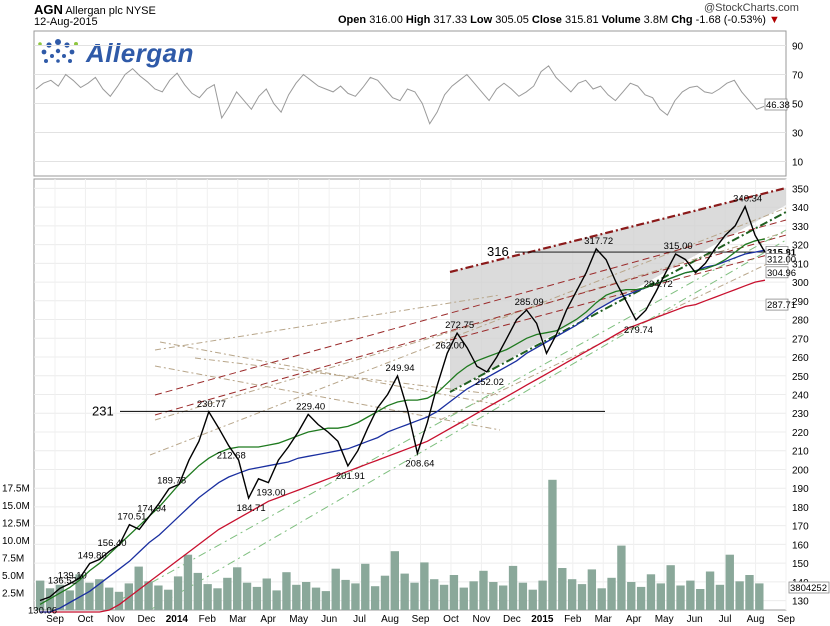  Describe the element at coordinates (418, 20) in the screenshot. I see `high-label: High` at that location.